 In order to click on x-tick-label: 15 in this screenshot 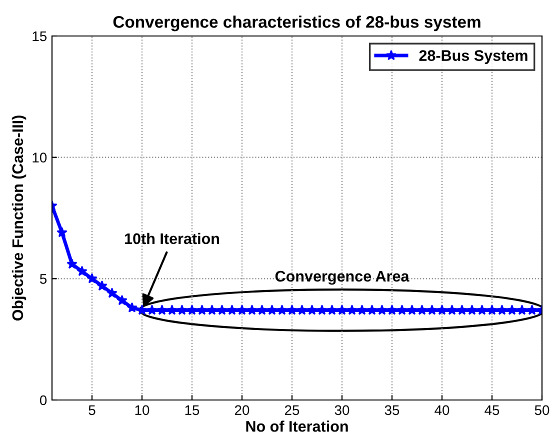, I will do `click(192, 410)`.